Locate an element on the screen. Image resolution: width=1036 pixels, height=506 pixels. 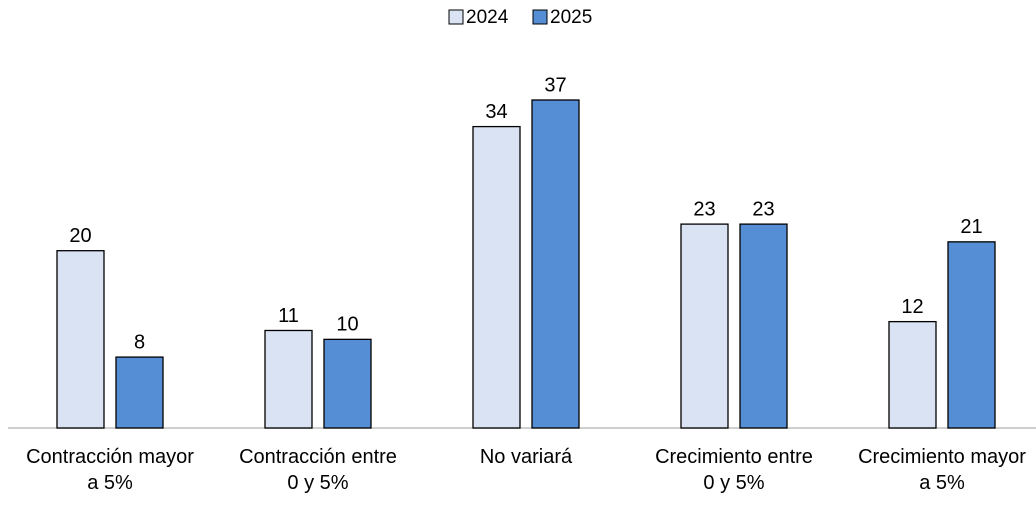
data-label: 11 is located at coordinates (288, 316).